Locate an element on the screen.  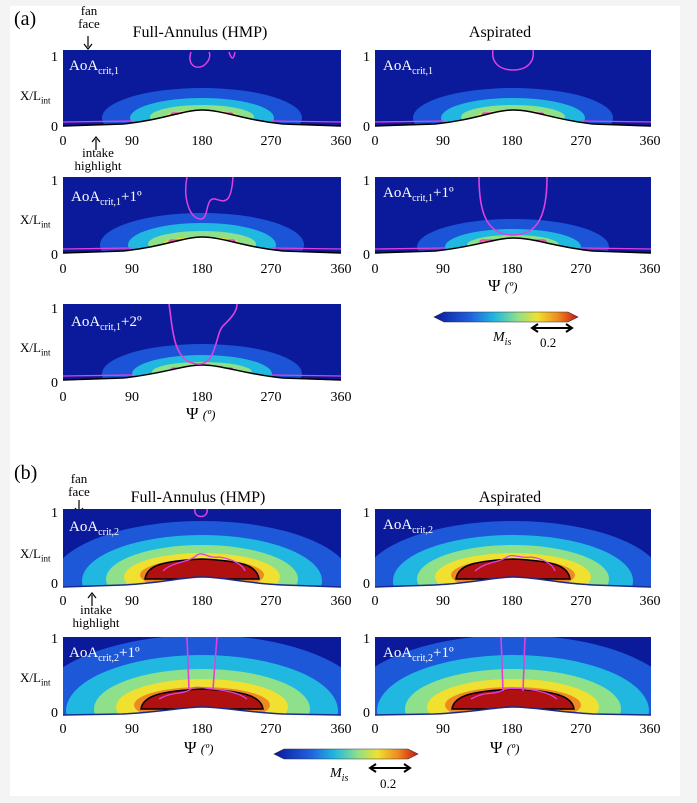
contour-plot-a1-aspirated: AoAcrit,1 is located at coordinates (513, 91).